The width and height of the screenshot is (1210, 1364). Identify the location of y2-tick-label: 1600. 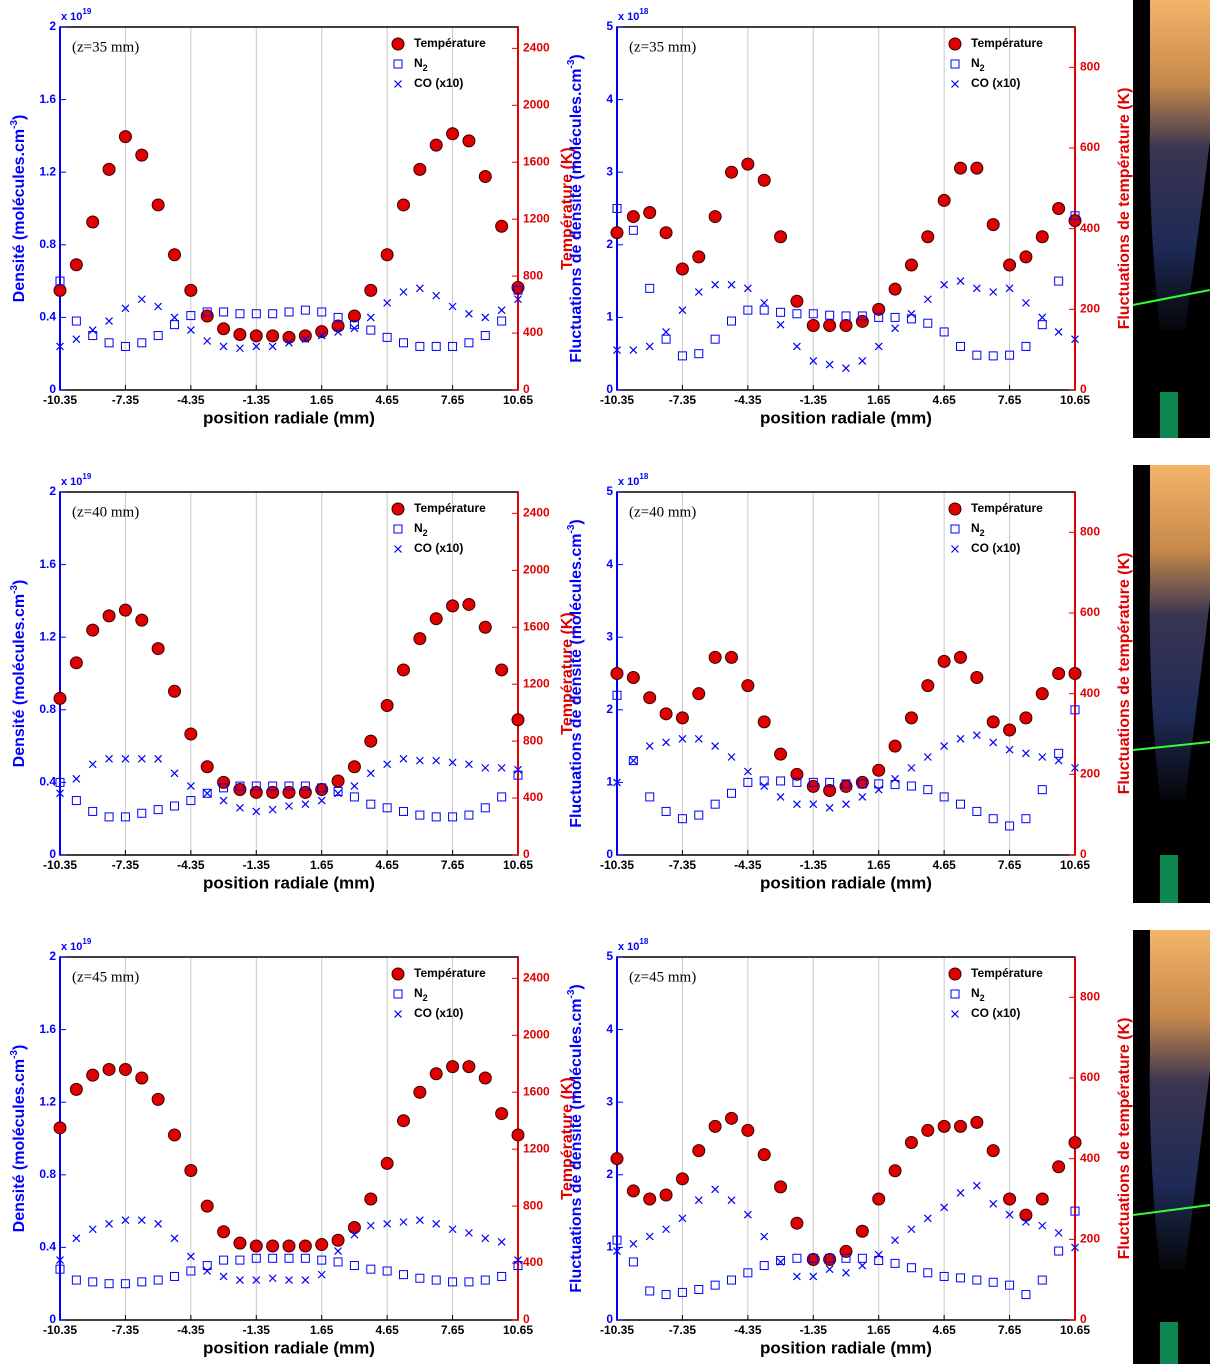
(536, 161).